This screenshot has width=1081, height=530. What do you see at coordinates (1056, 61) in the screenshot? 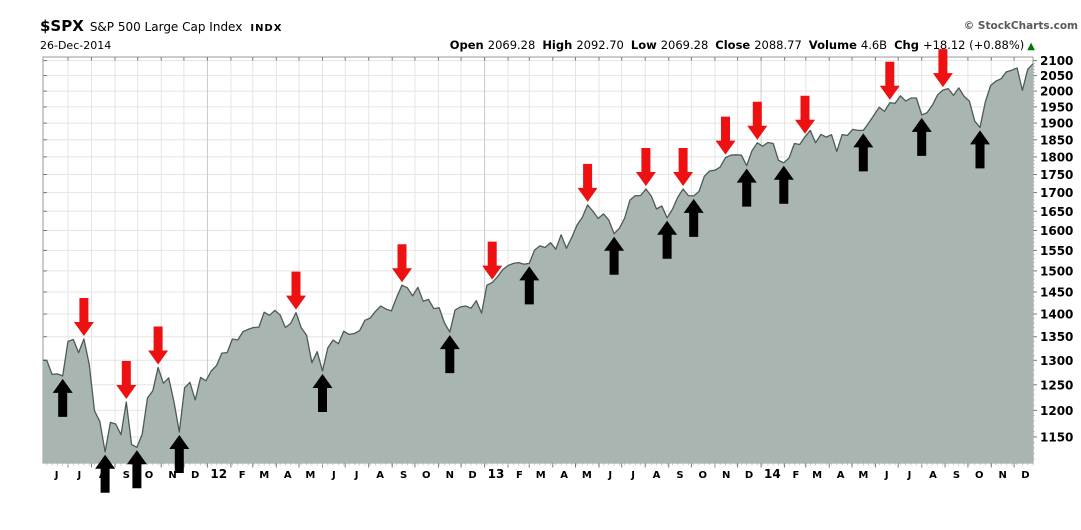
I see `y-axis-label: 2100` at bounding box center [1056, 61].